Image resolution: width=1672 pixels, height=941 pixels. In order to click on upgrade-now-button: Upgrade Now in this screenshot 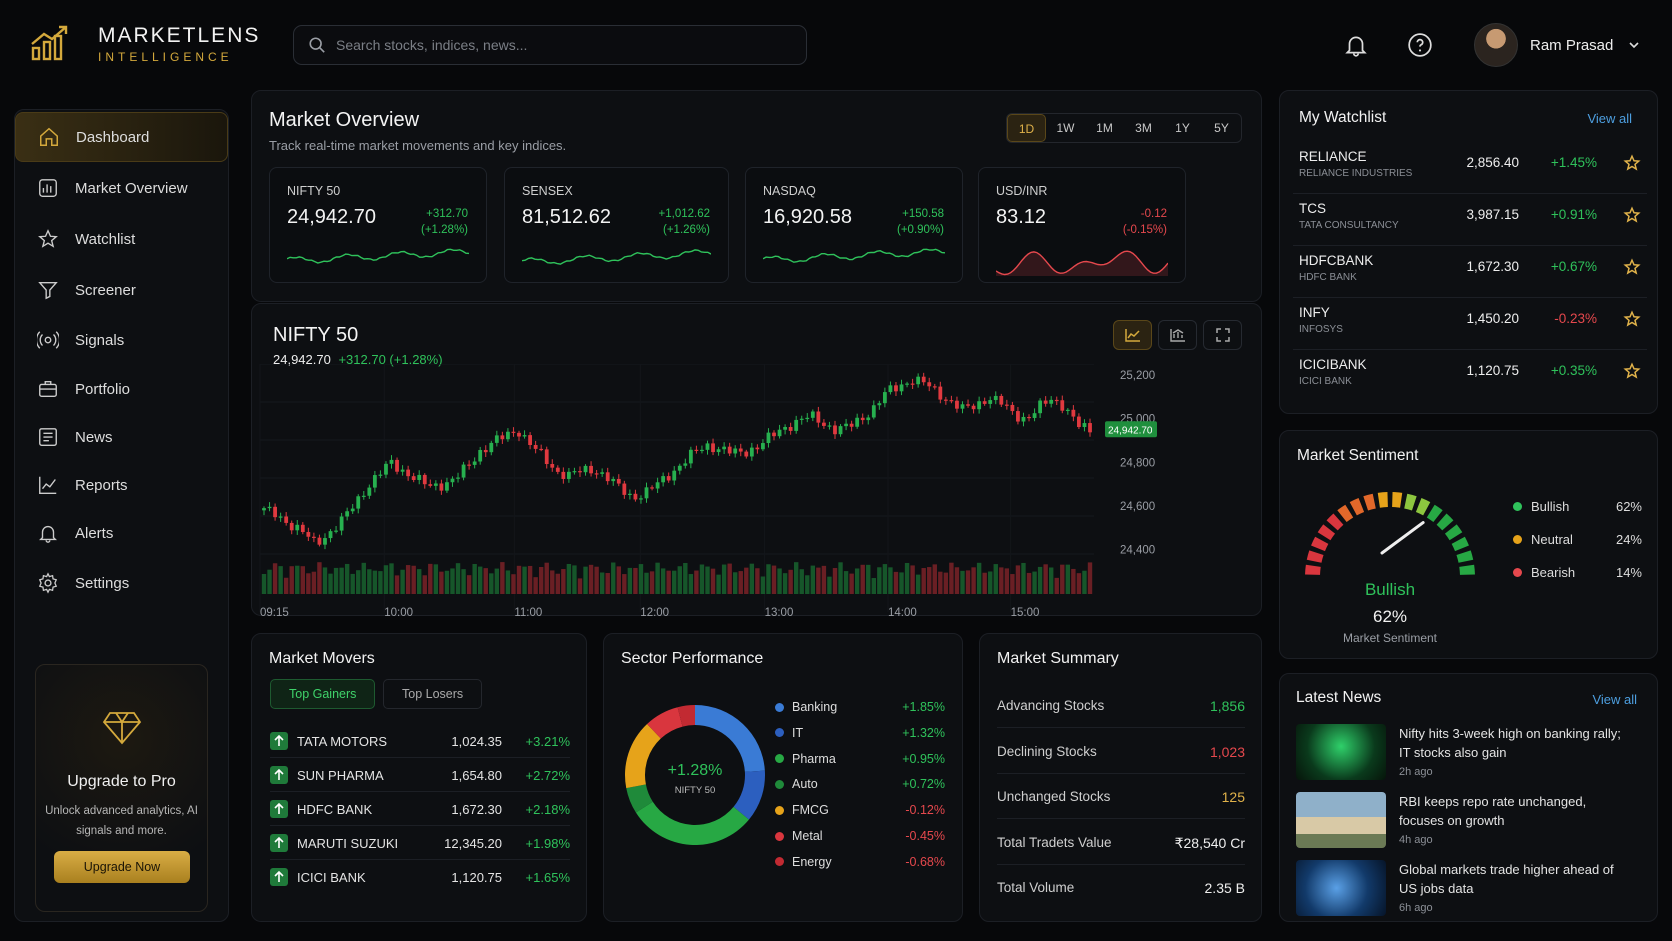, I will do `click(122, 867)`.